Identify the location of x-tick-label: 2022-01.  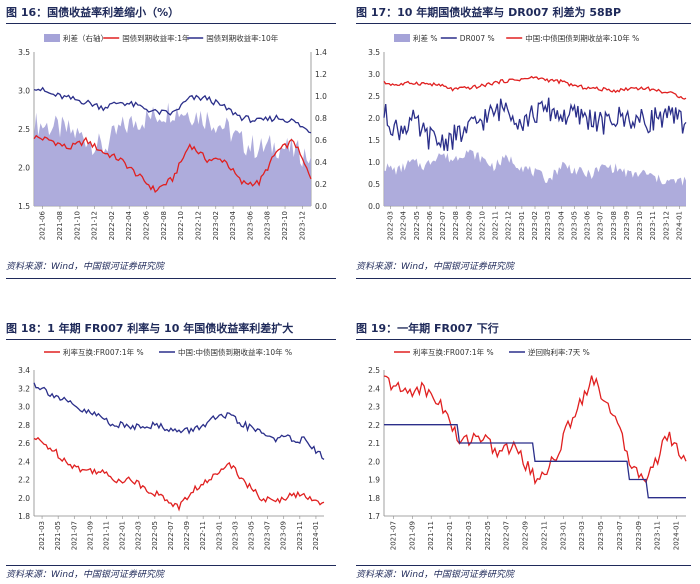
(450, 535).